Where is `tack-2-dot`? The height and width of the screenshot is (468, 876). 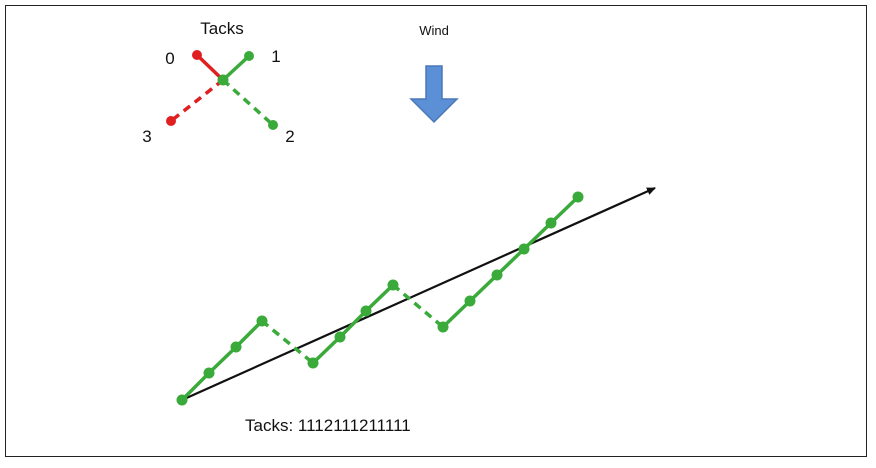
tack-2-dot is located at coordinates (273, 125).